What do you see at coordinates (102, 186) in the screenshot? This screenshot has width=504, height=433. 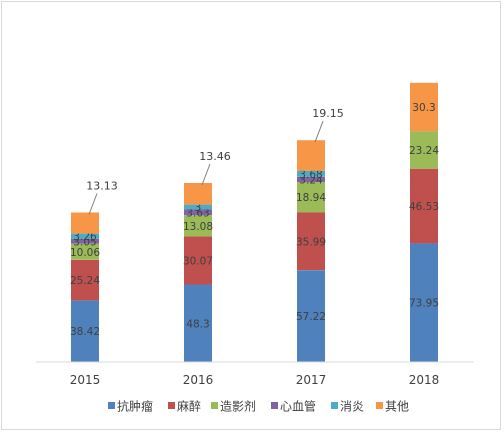 I see `callout-label-2015: 13.13` at bounding box center [102, 186].